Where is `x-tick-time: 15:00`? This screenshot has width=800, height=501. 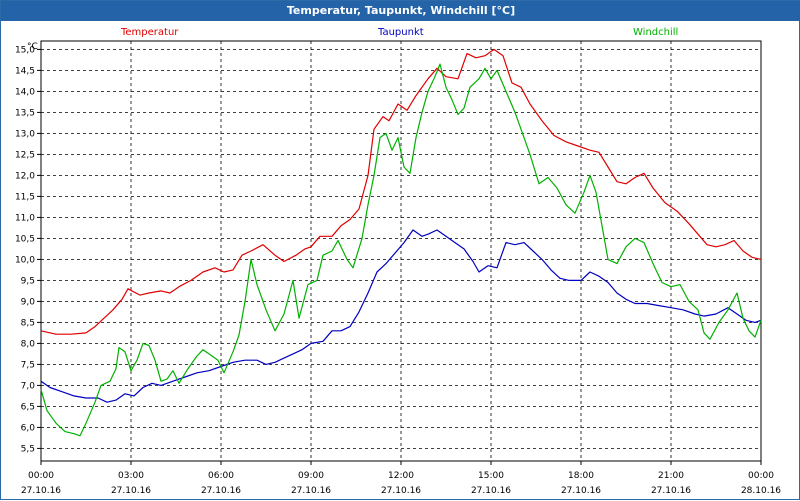
x-tick-time: 15:00 is located at coordinates (491, 476).